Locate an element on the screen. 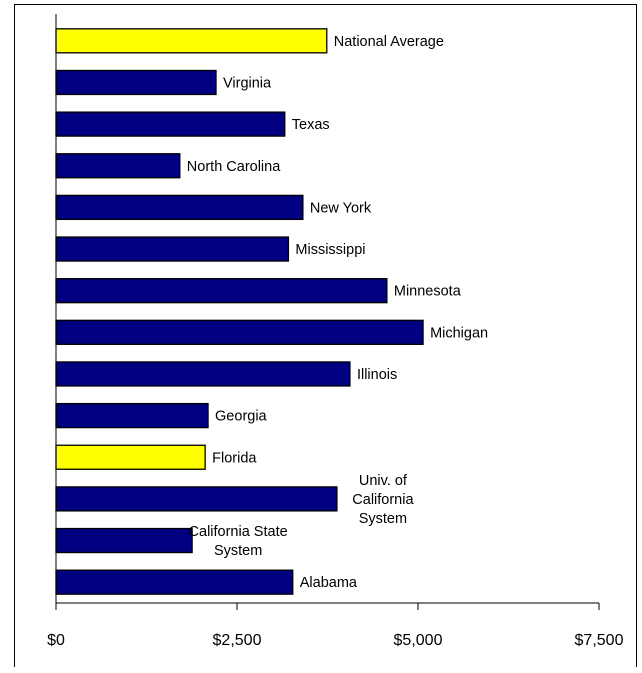 The height and width of the screenshot is (673, 642). bar-label: Michigan is located at coordinates (459, 333).